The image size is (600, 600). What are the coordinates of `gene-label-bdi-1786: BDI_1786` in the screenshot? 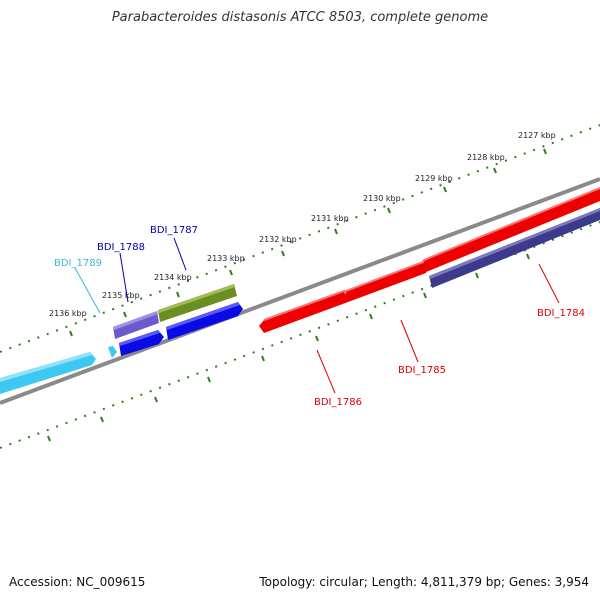 It's located at (338, 402).